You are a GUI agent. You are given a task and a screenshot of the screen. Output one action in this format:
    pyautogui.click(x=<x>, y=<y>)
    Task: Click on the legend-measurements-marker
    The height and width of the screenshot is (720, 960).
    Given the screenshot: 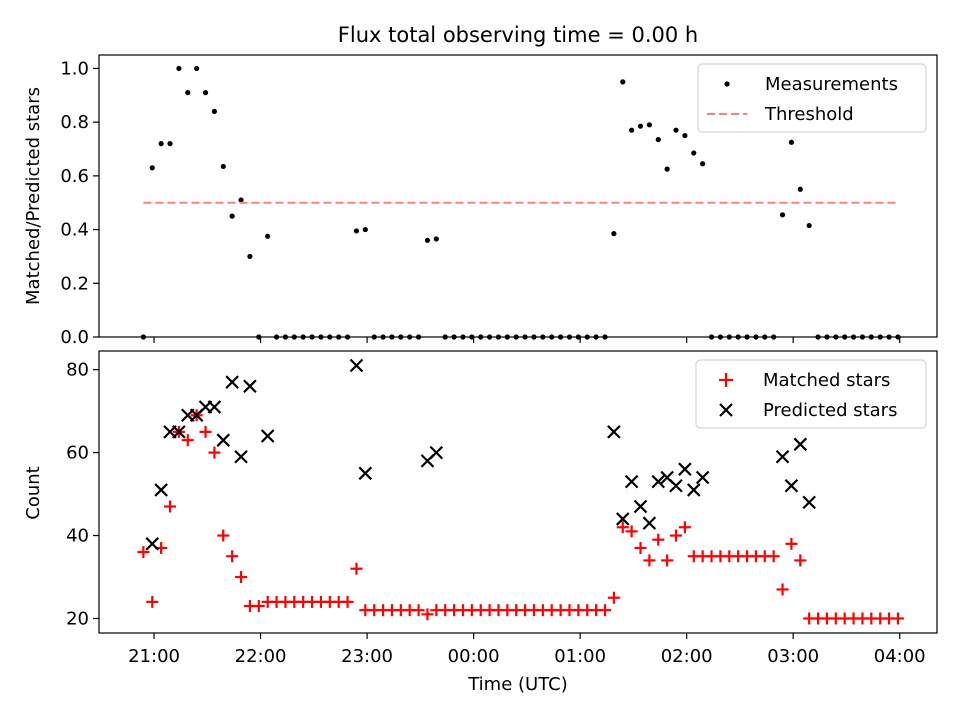 What is the action you would take?
    pyautogui.click(x=727, y=84)
    